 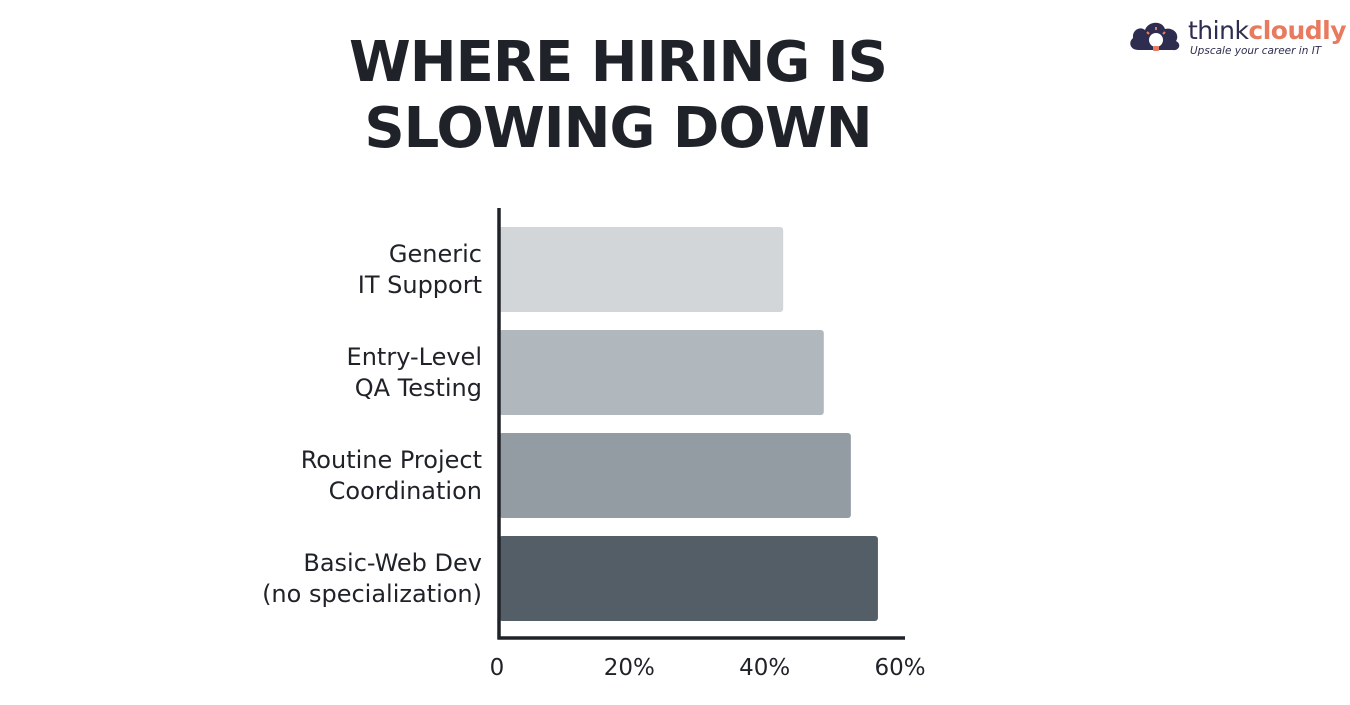 What do you see at coordinates (629, 668) in the screenshot?
I see `x-tick-label-1: 20%` at bounding box center [629, 668].